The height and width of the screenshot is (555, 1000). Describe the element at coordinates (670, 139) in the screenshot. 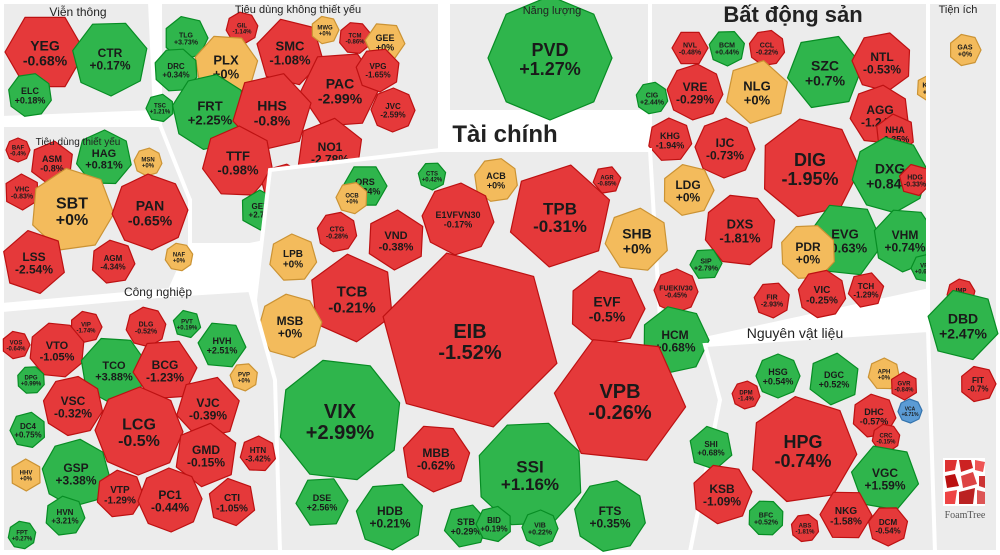

I see `stock-cell-khg: KHG-1.94%` at that location.